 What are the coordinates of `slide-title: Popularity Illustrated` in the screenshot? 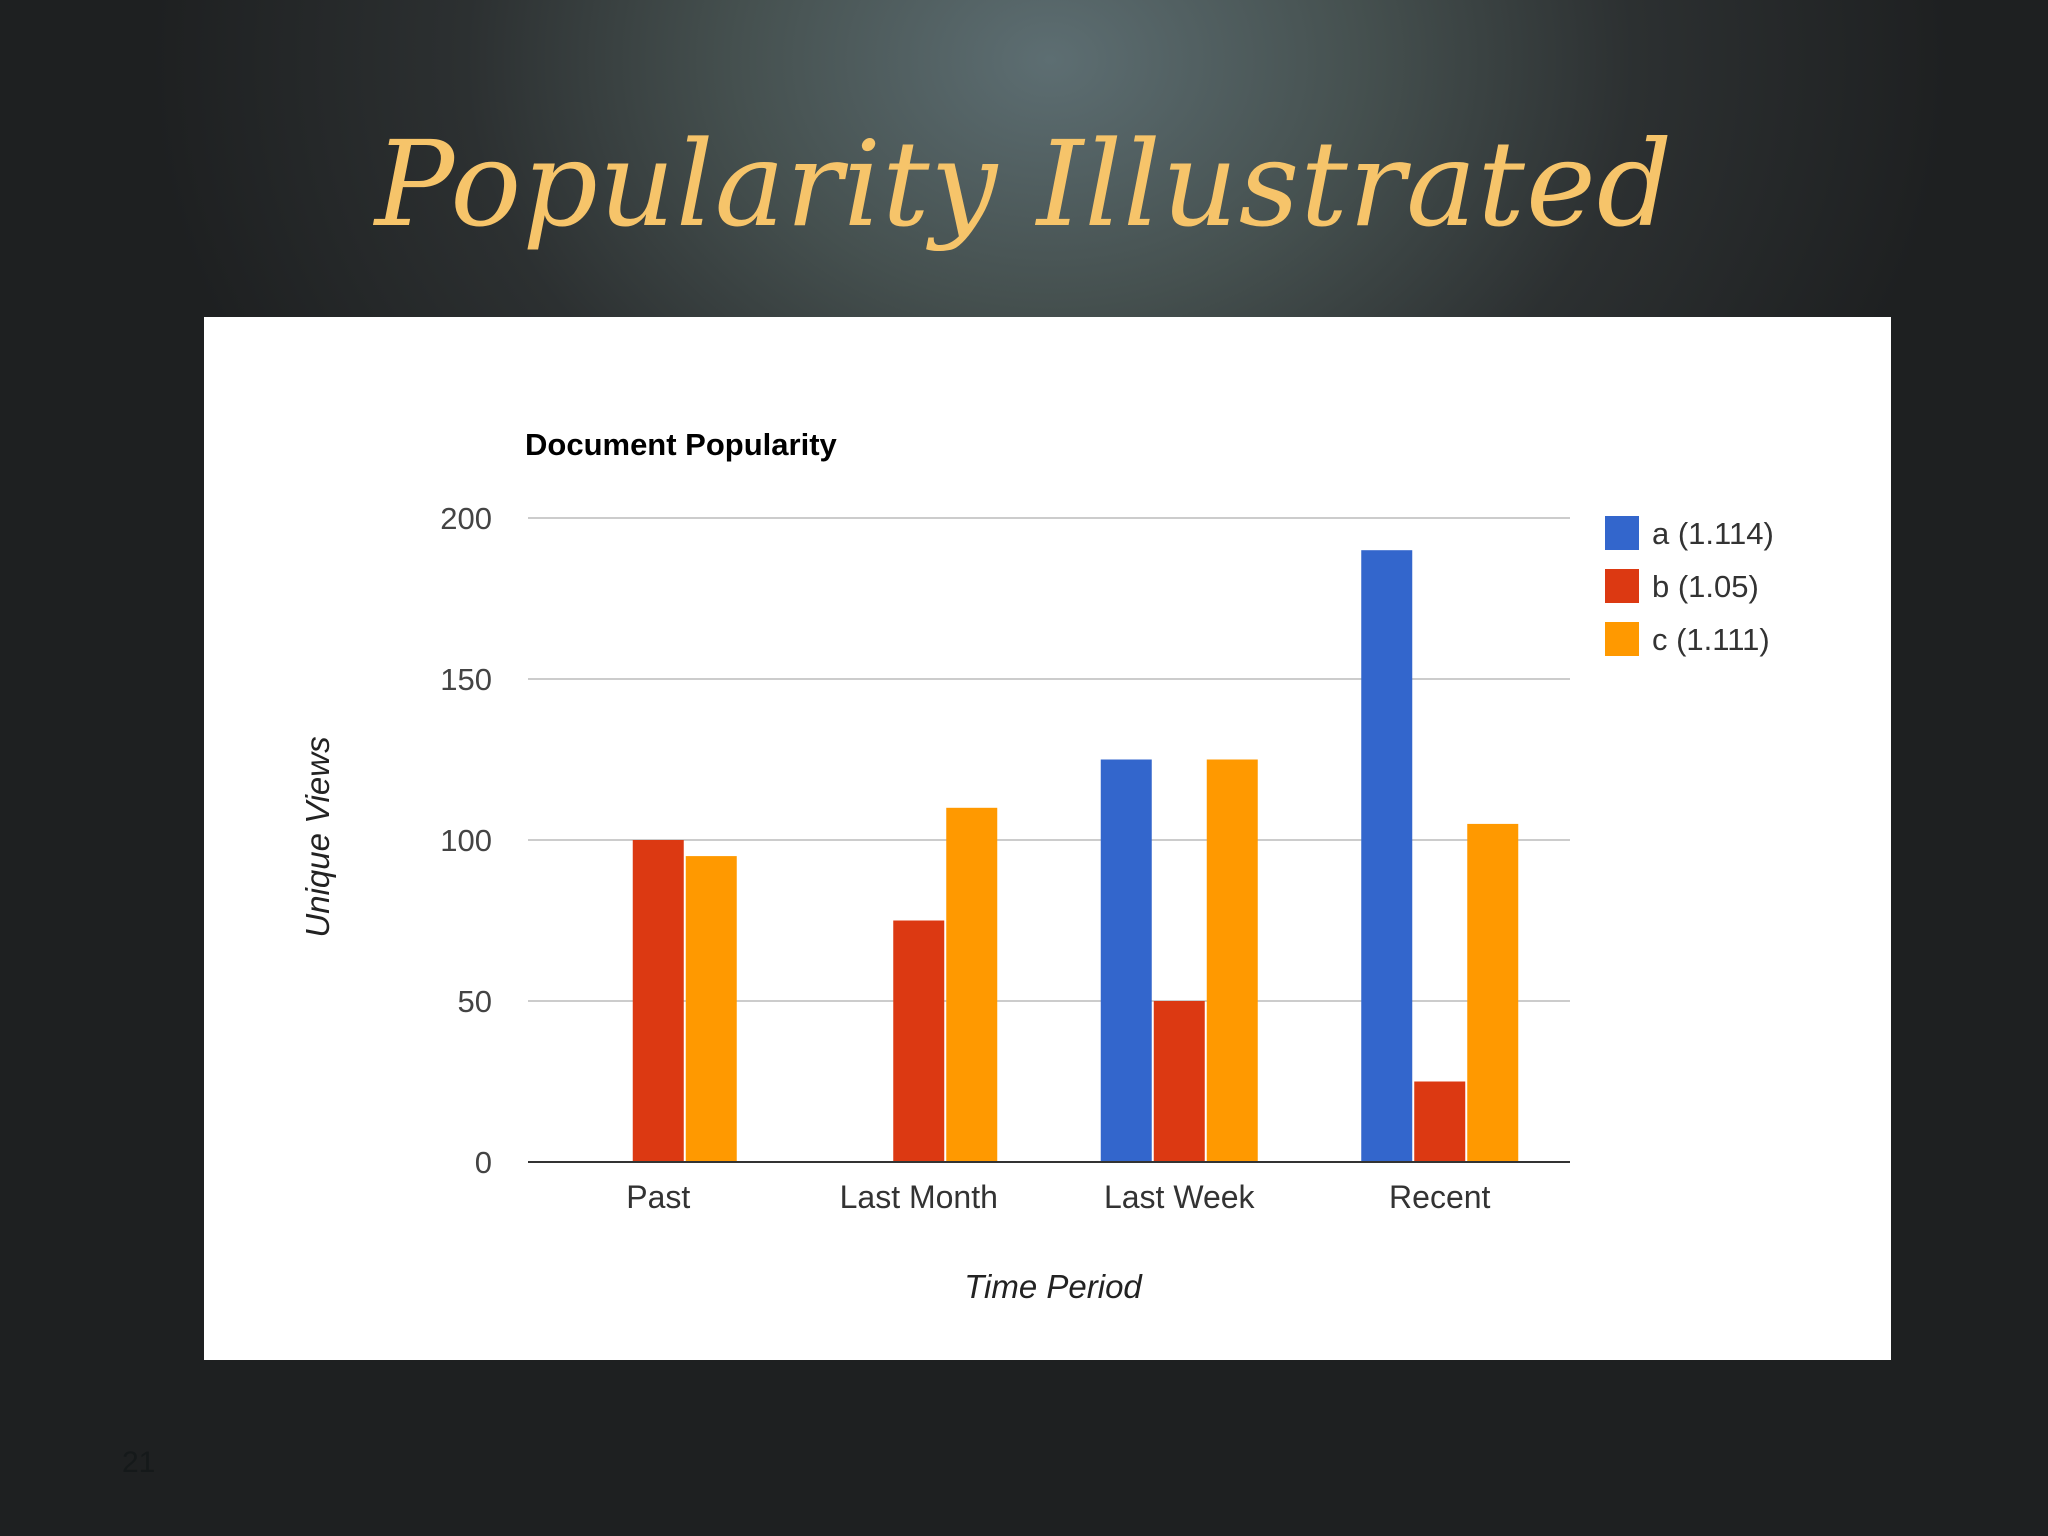 It's located at (1024, 184).